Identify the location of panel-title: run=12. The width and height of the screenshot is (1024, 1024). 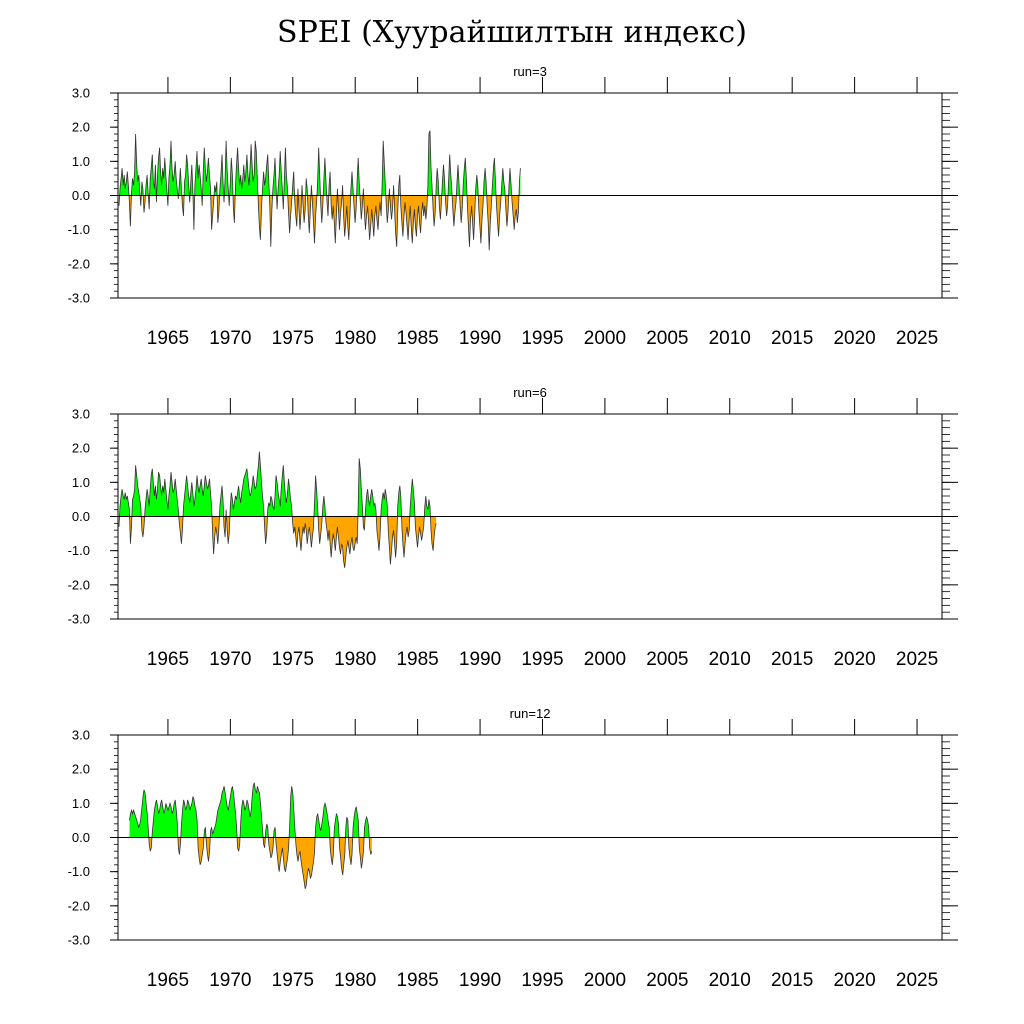
(530, 713).